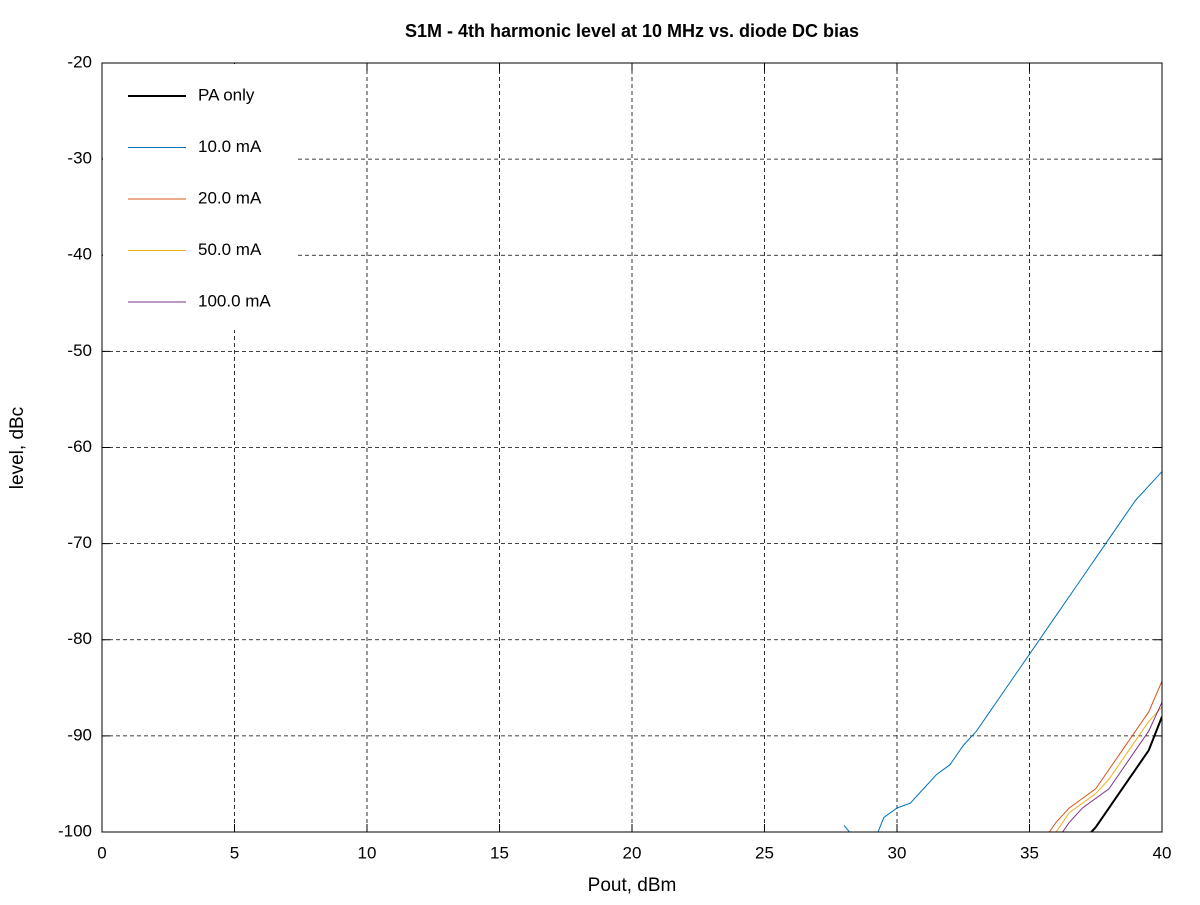 The height and width of the screenshot is (905, 1200). What do you see at coordinates (79, 734) in the screenshot?
I see `y-tick-label: -90` at bounding box center [79, 734].